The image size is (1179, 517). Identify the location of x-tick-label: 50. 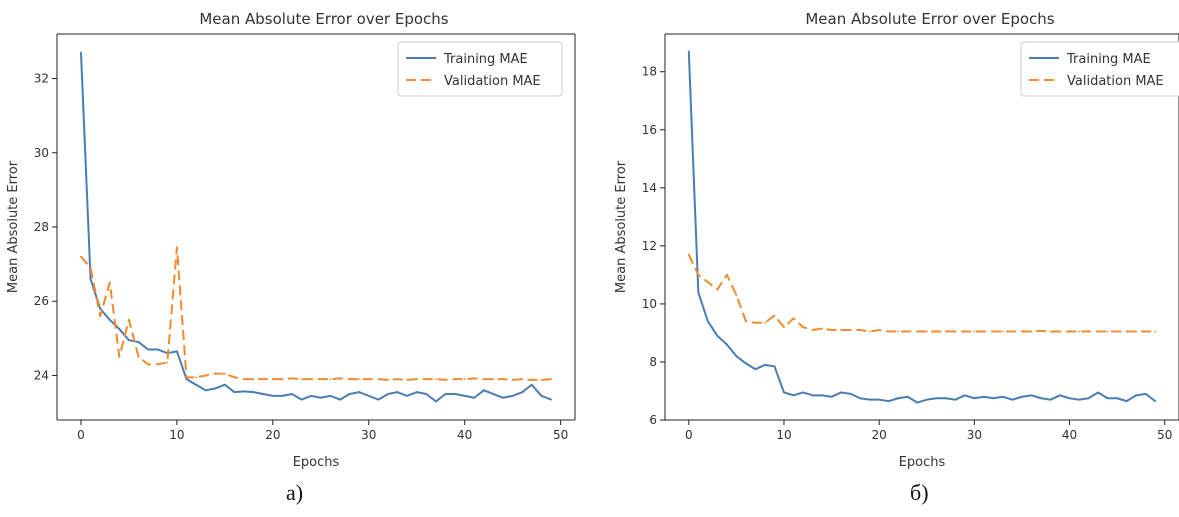
(1164, 435).